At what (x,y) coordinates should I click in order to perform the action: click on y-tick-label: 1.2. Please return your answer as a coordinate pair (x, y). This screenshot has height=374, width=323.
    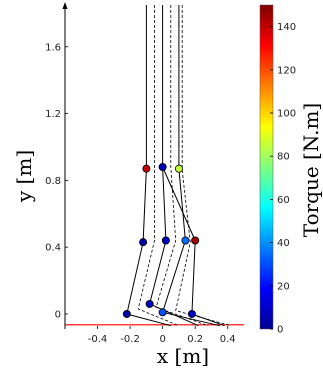
    Looking at the image, I should click on (53, 114).